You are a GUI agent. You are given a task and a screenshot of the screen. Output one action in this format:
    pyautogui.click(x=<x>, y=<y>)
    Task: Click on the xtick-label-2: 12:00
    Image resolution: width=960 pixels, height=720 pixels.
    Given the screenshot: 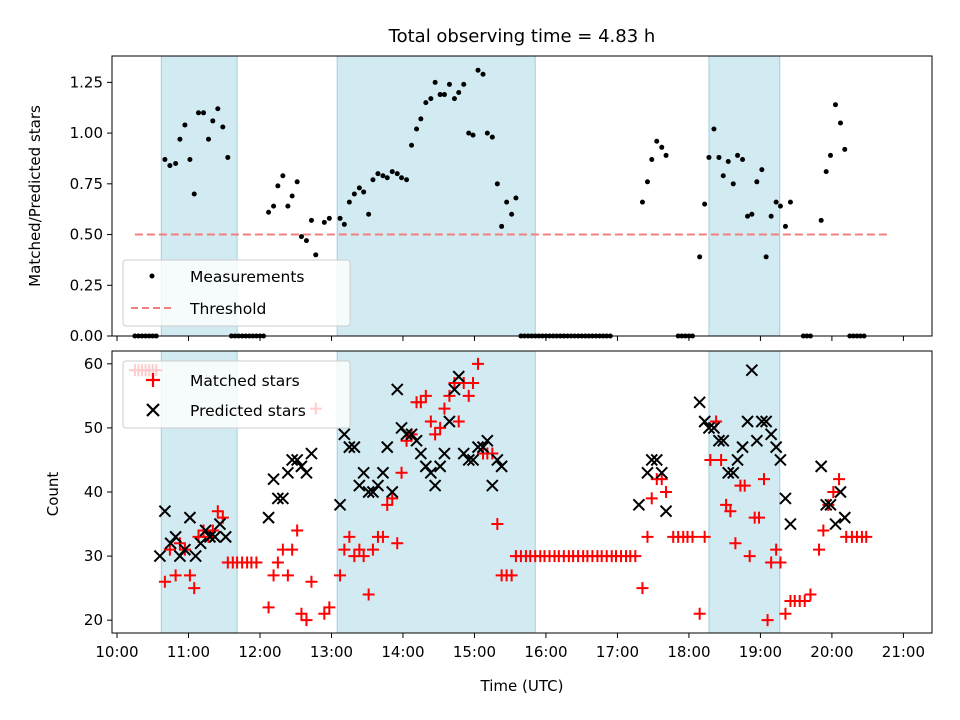 What is the action you would take?
    pyautogui.click(x=259, y=652)
    